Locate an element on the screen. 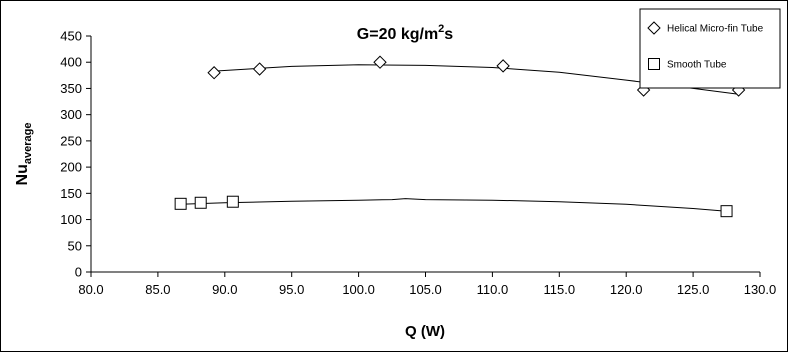 This screenshot has height=352, width=788. x-tick-label: 105.0 is located at coordinates (425, 289).